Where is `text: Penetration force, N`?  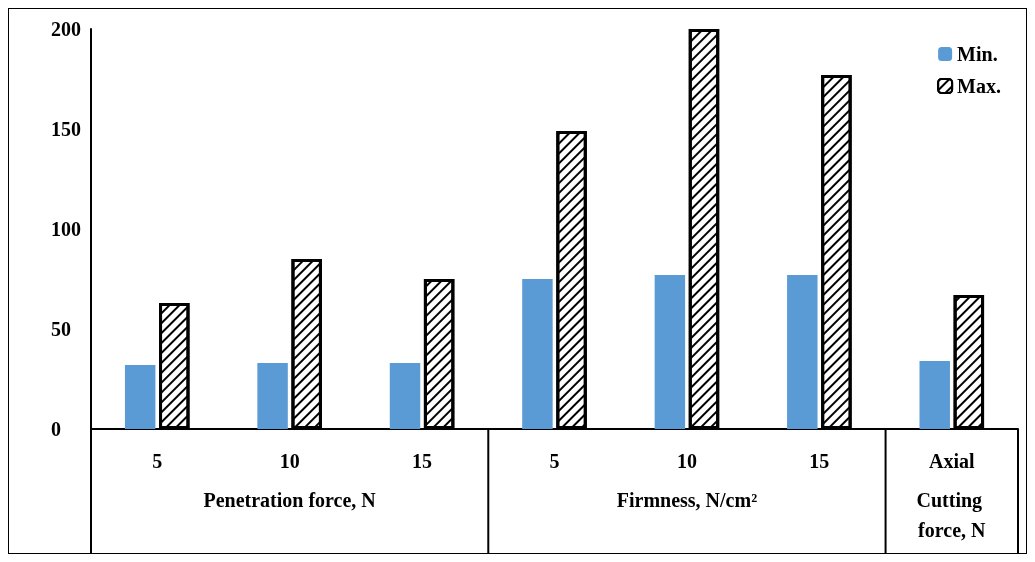
text: Penetration force, N is located at coordinates (290, 500).